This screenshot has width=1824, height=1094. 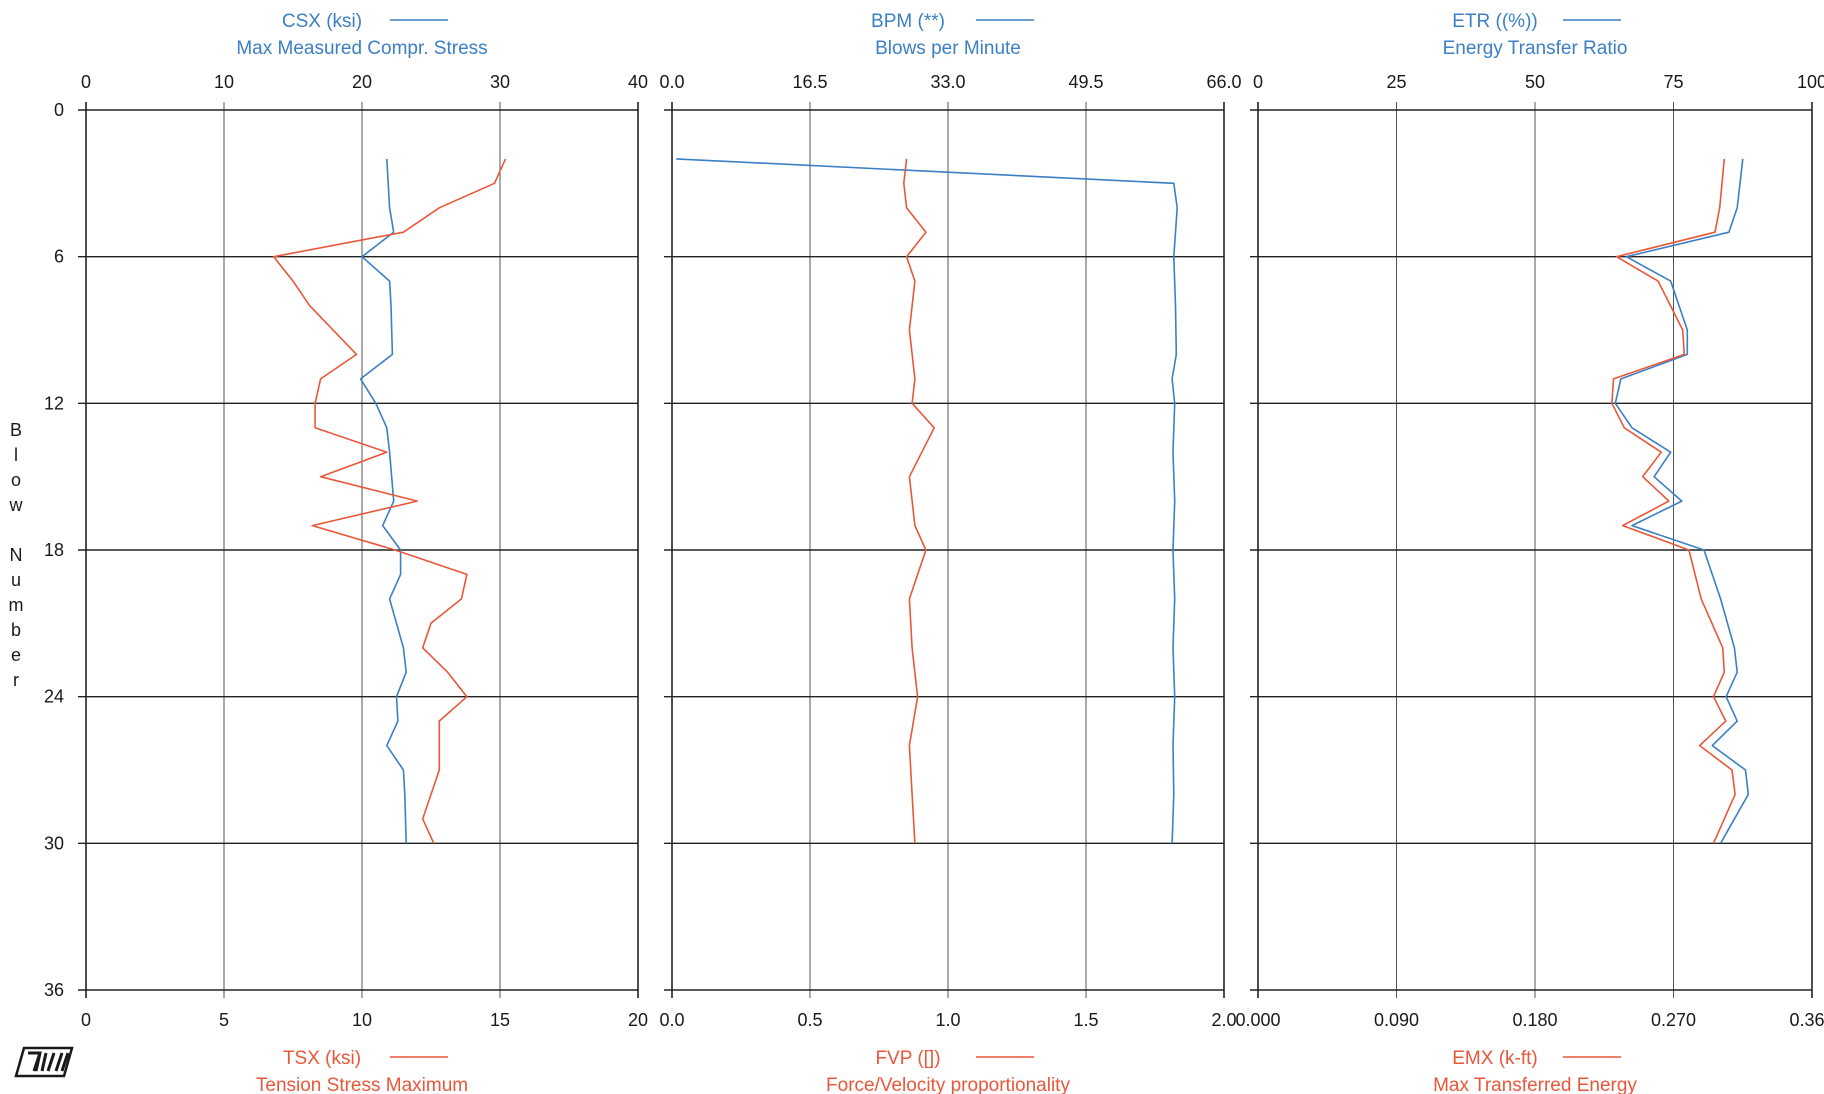 What do you see at coordinates (59, 110) in the screenshot?
I see `y-tick-label: 0` at bounding box center [59, 110].